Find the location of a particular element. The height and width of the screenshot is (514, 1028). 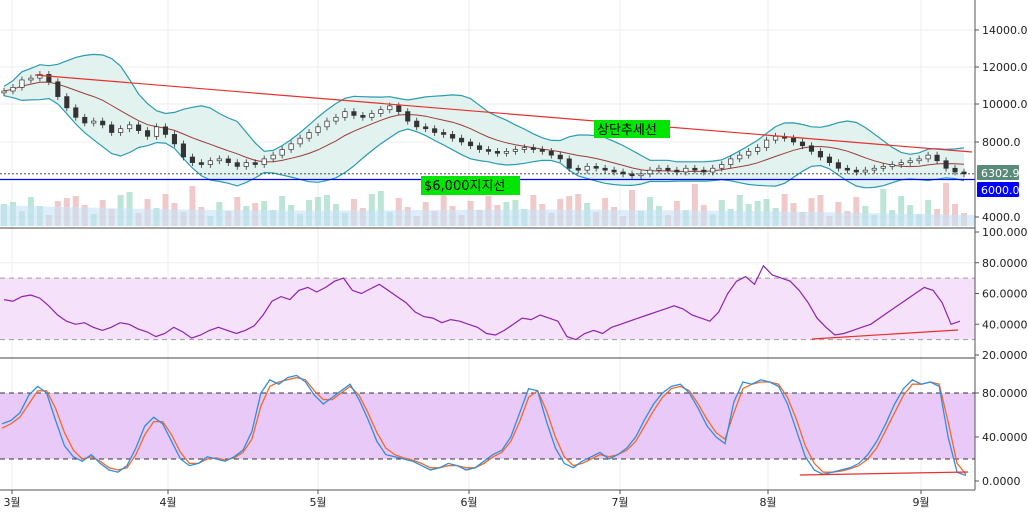

stochastic-band-fill is located at coordinates (487, 426).